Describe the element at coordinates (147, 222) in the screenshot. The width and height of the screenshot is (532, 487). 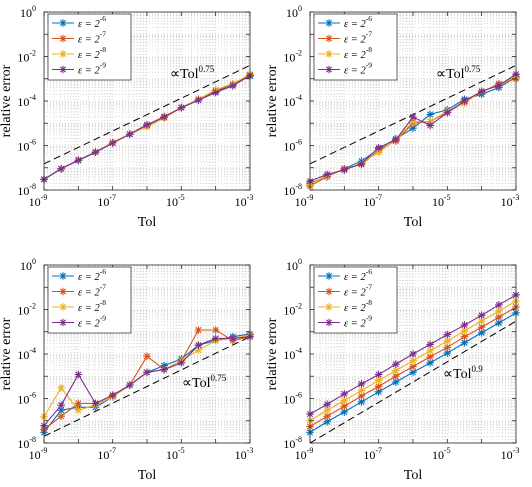
I see `x-axis-label: Tol` at that location.